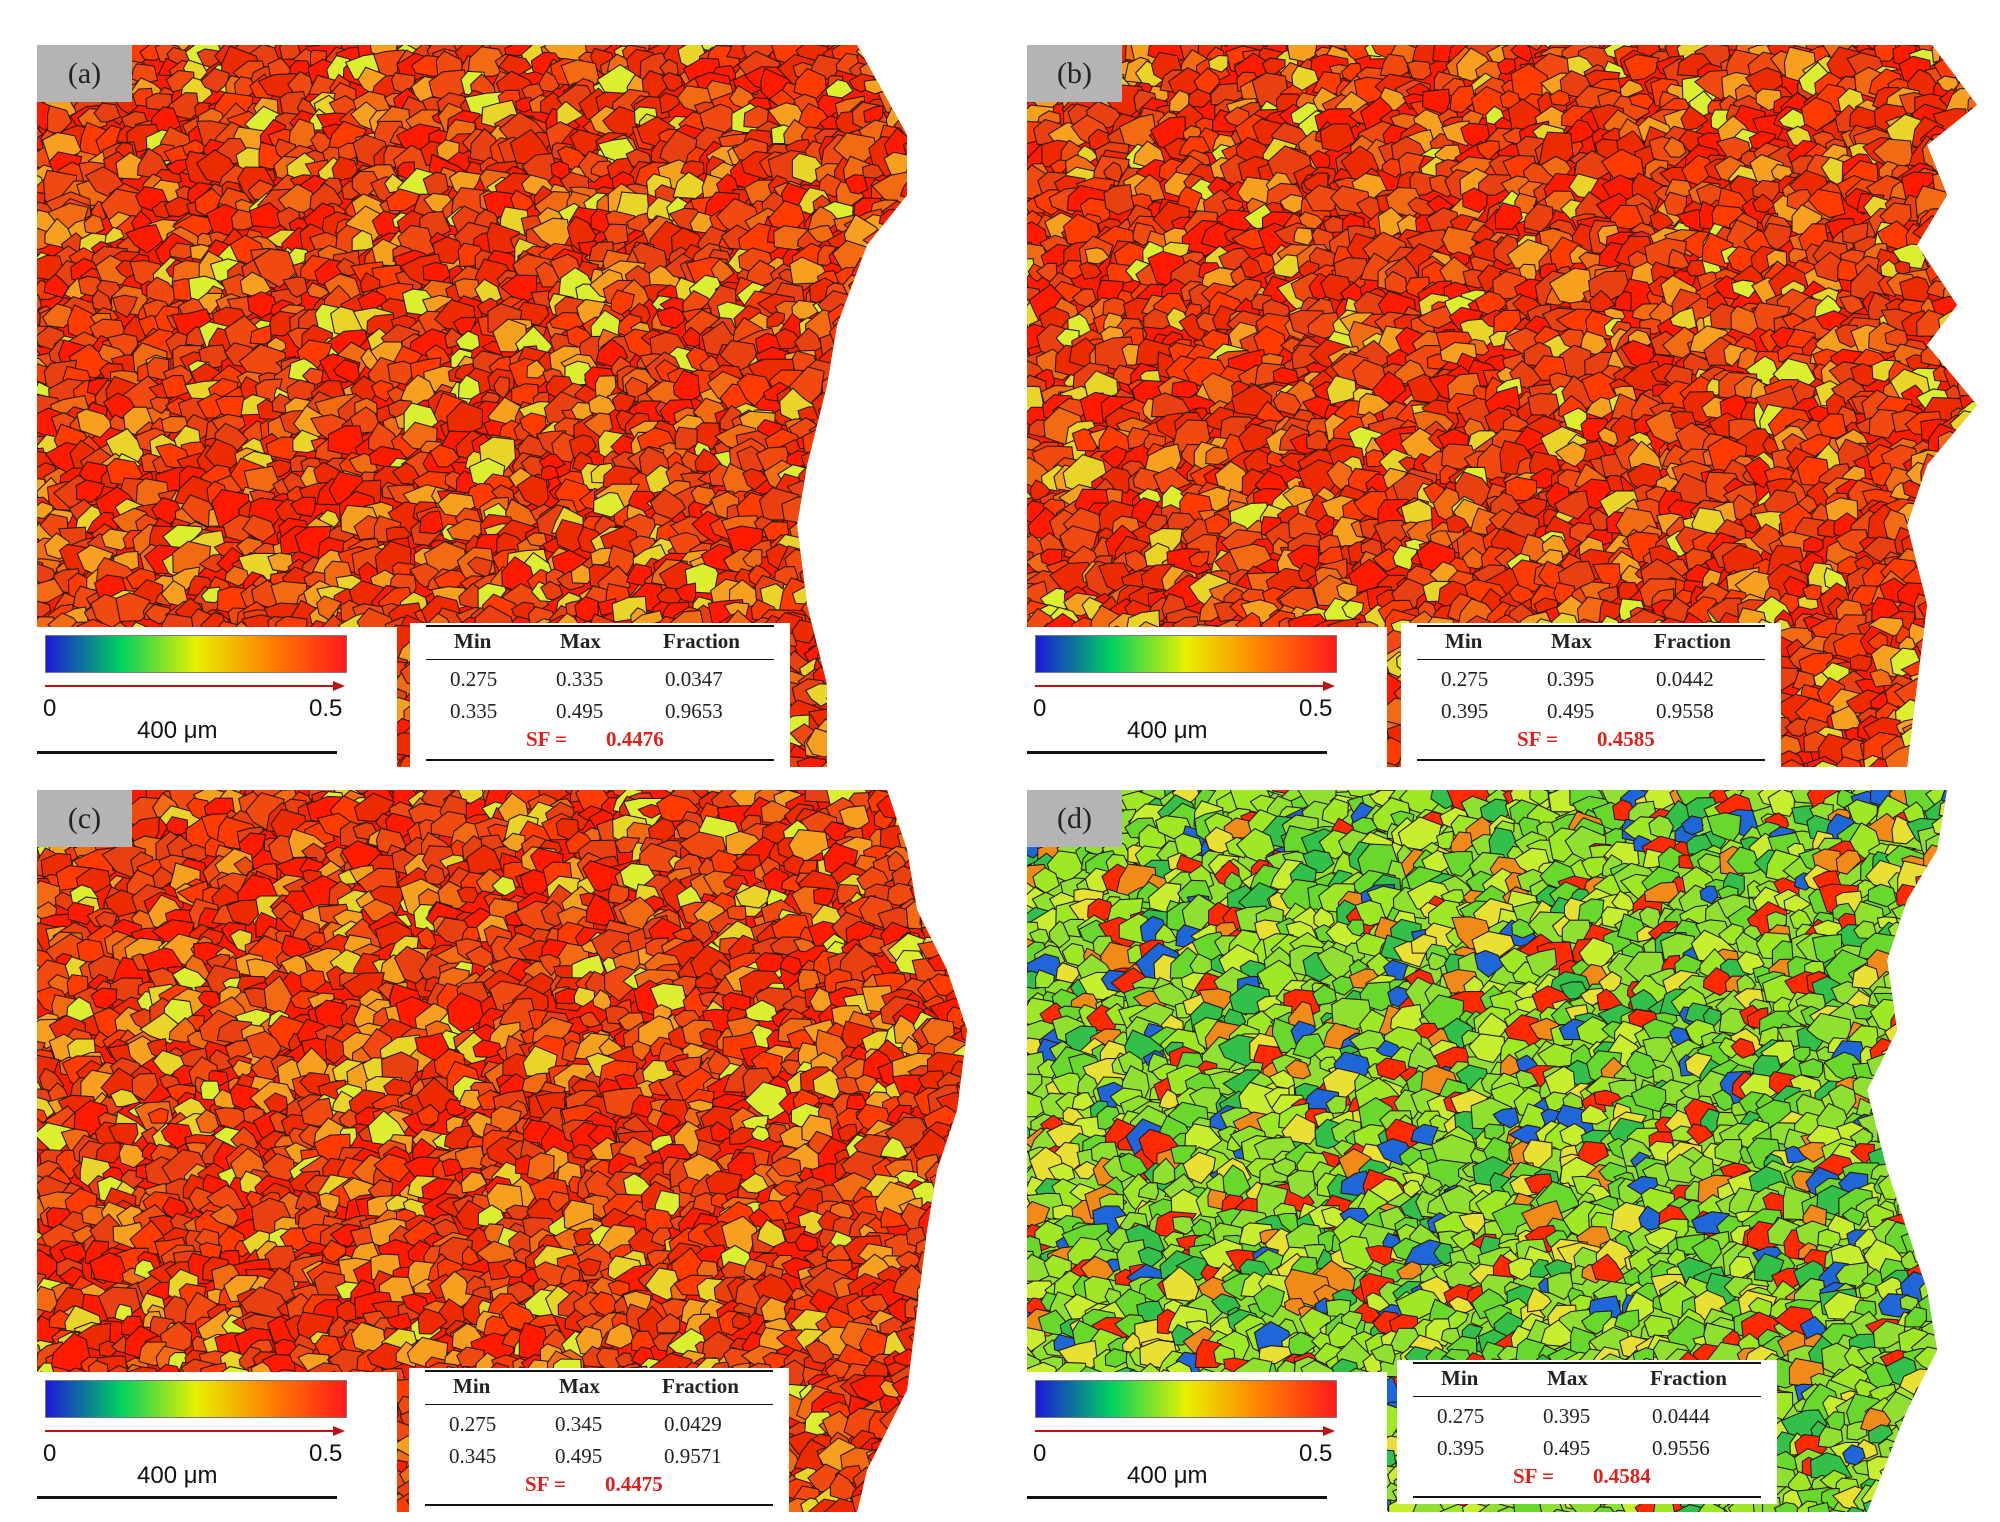  What do you see at coordinates (694, 711) in the screenshot?
I see `cell: 0.9653` at bounding box center [694, 711].